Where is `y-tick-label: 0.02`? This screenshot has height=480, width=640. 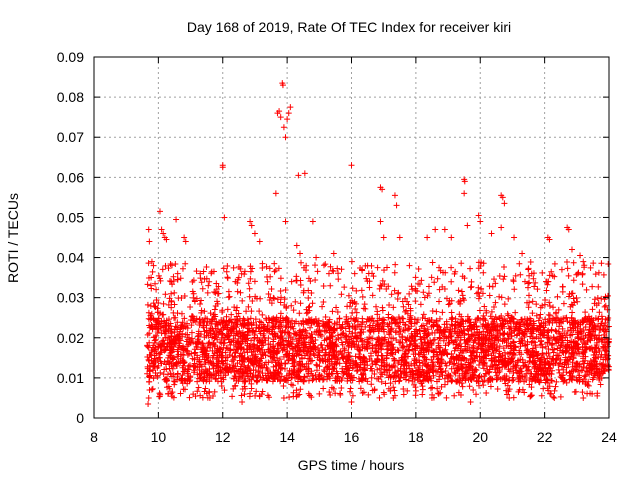
y-tick-label: 0.02 is located at coordinates (70, 338).